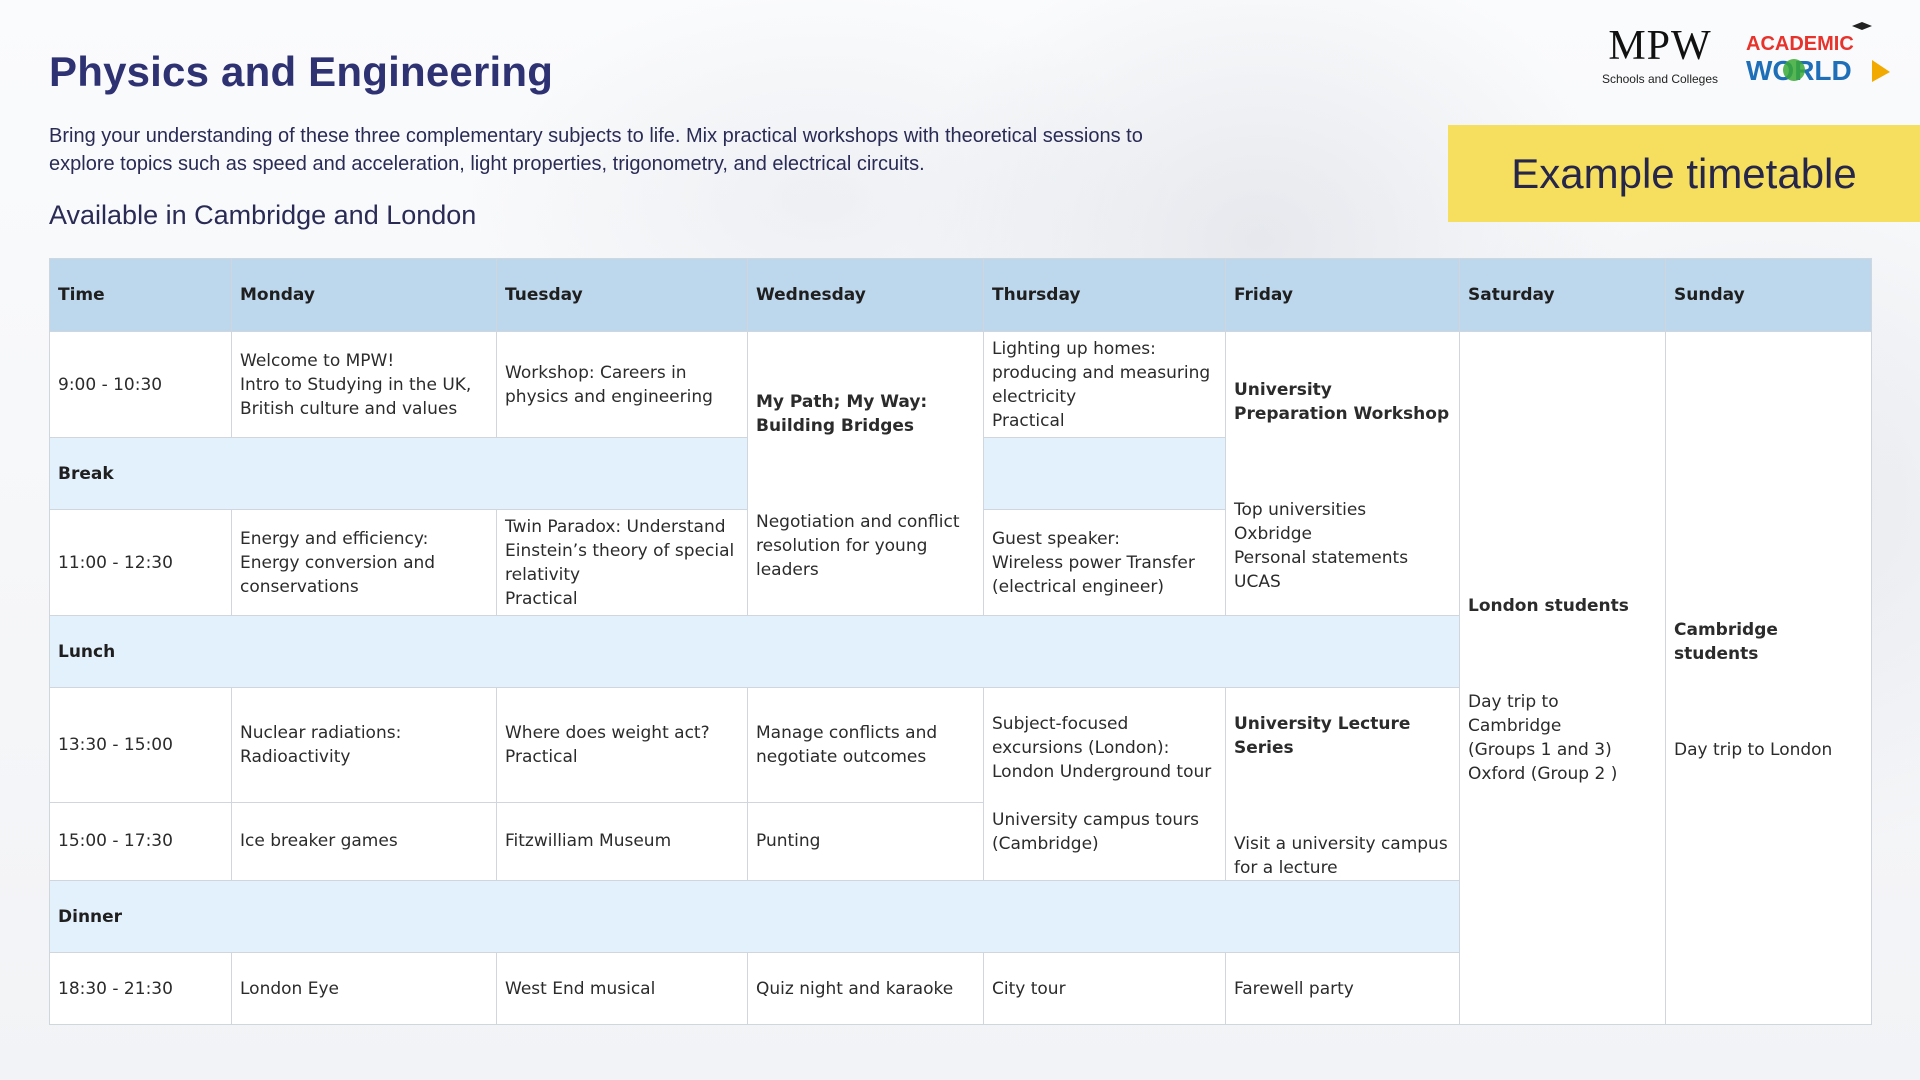  I want to click on table-cell: Fitzwilliam Museum, so click(622, 841).